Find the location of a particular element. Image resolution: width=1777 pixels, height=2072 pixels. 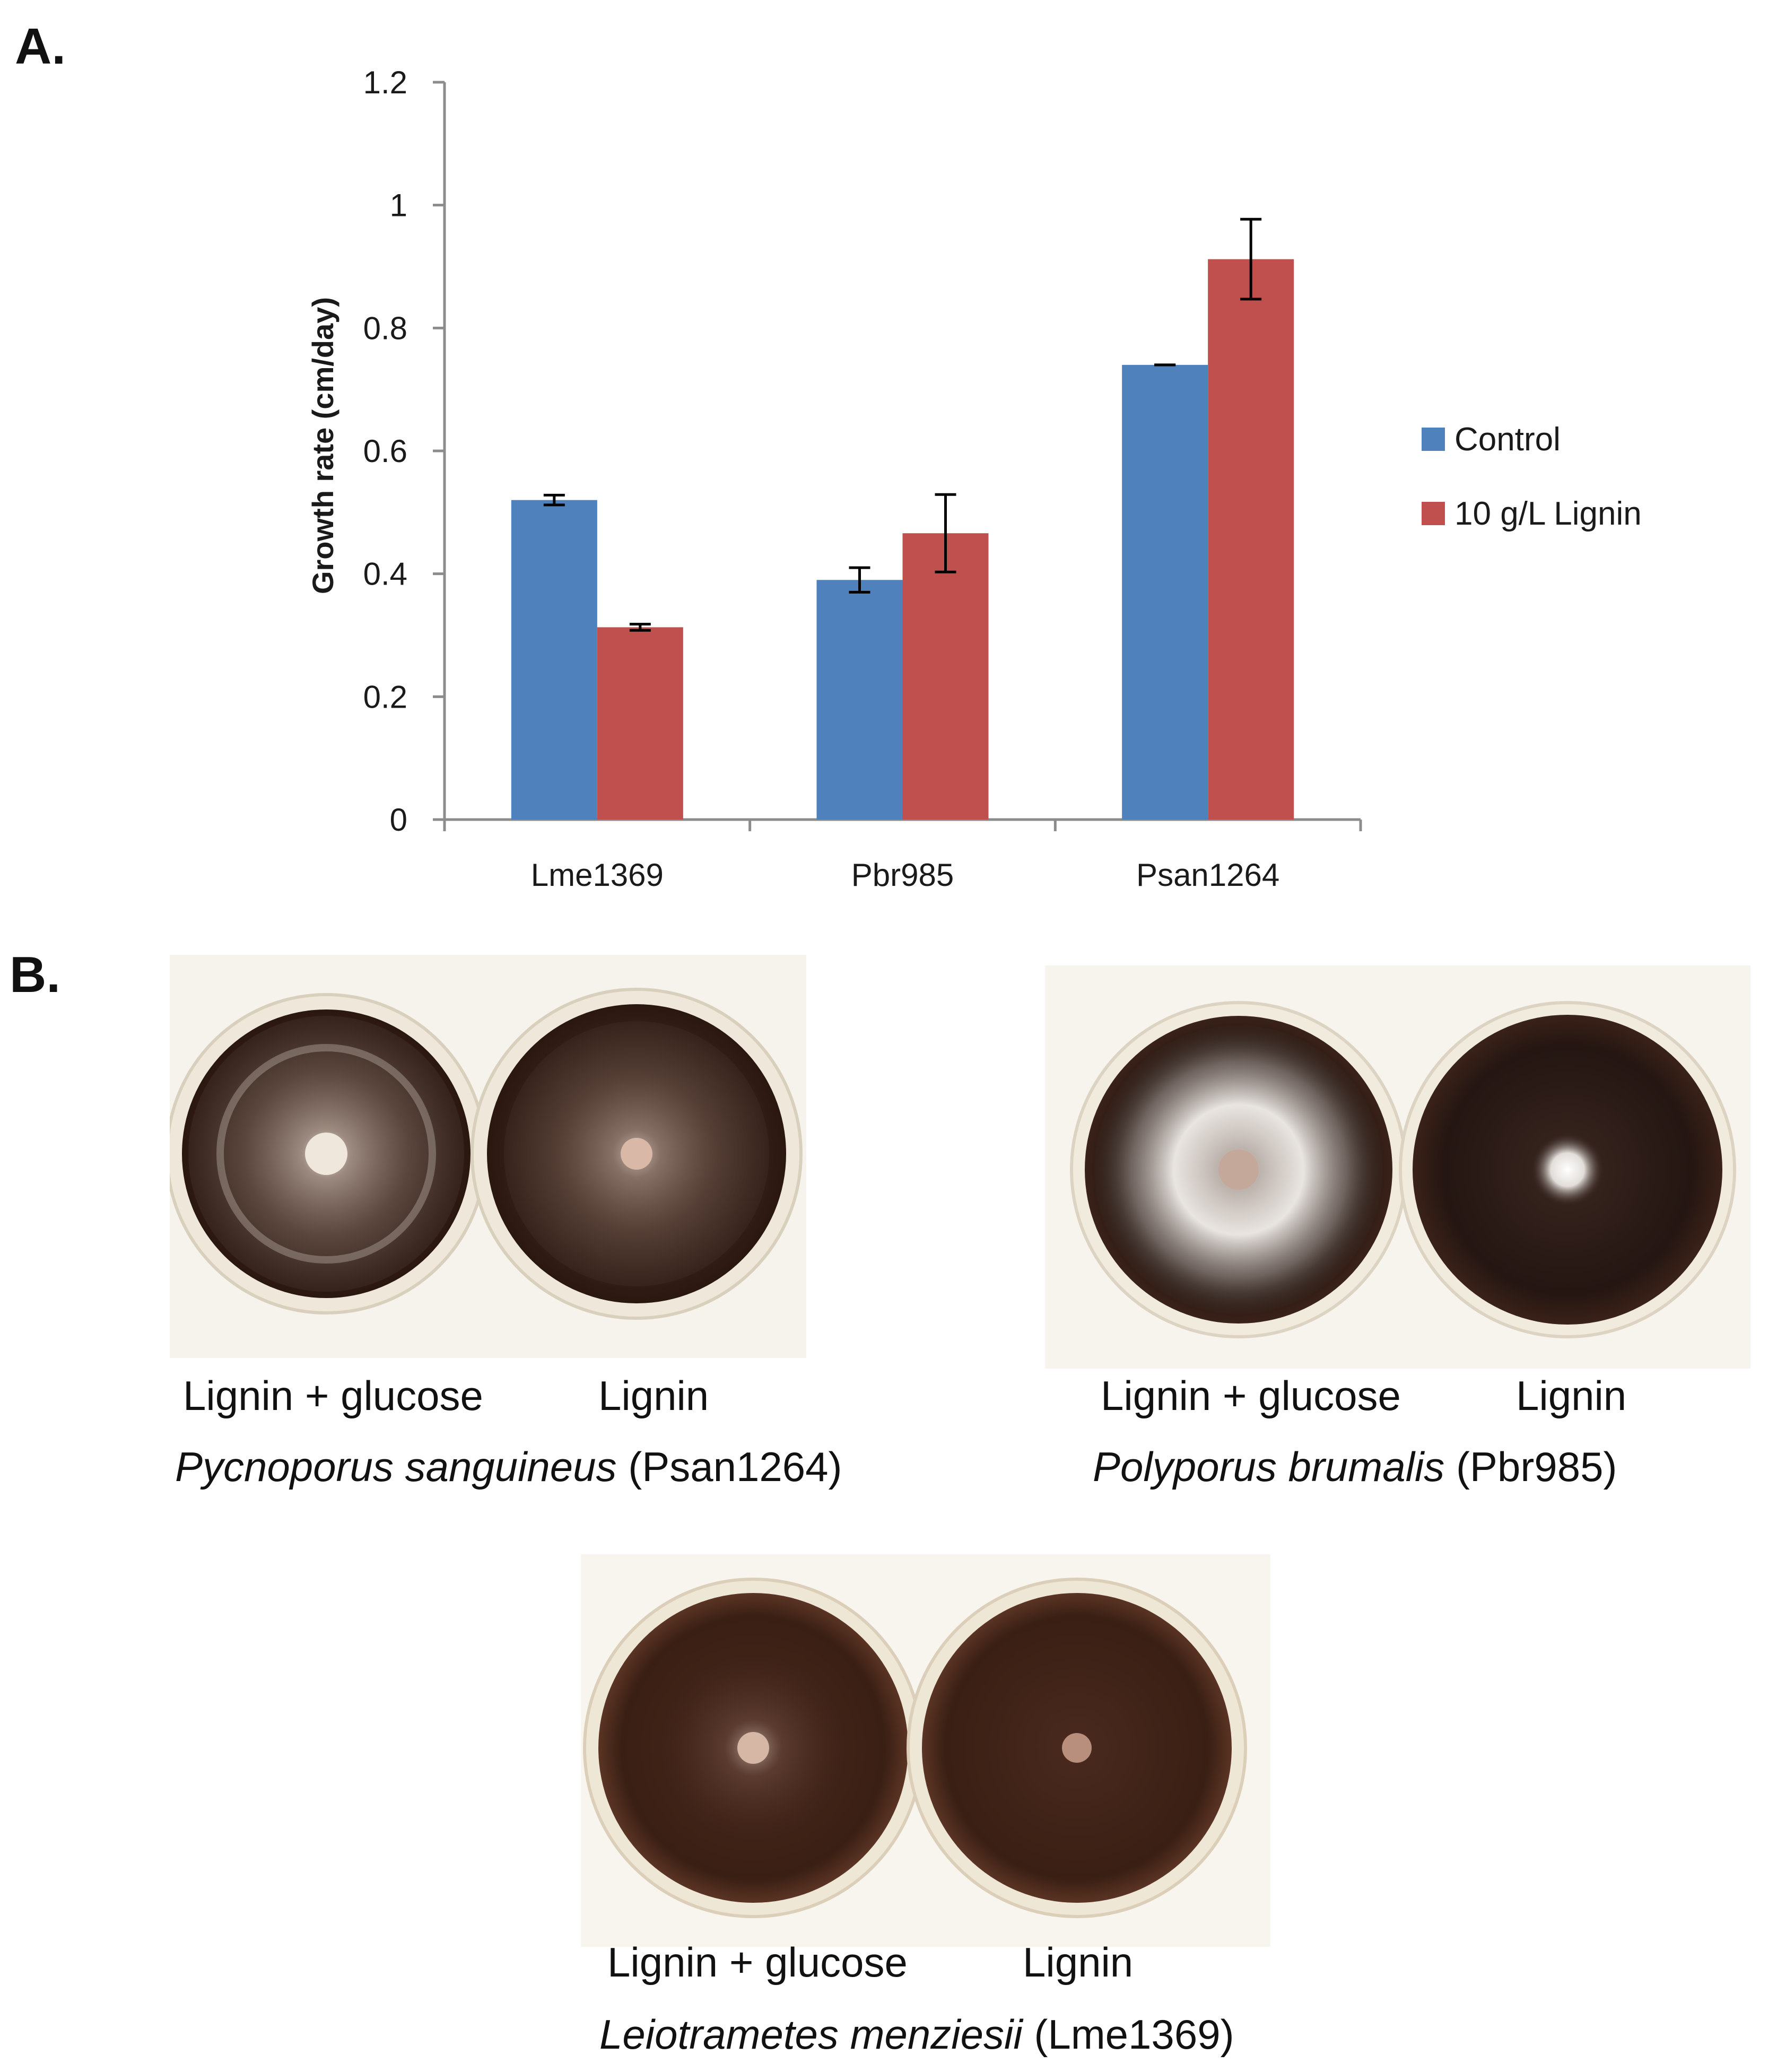

y-axis: 0 0.2 0.4 0.6 0.8 1 1.2 is located at coordinates (404, 451).